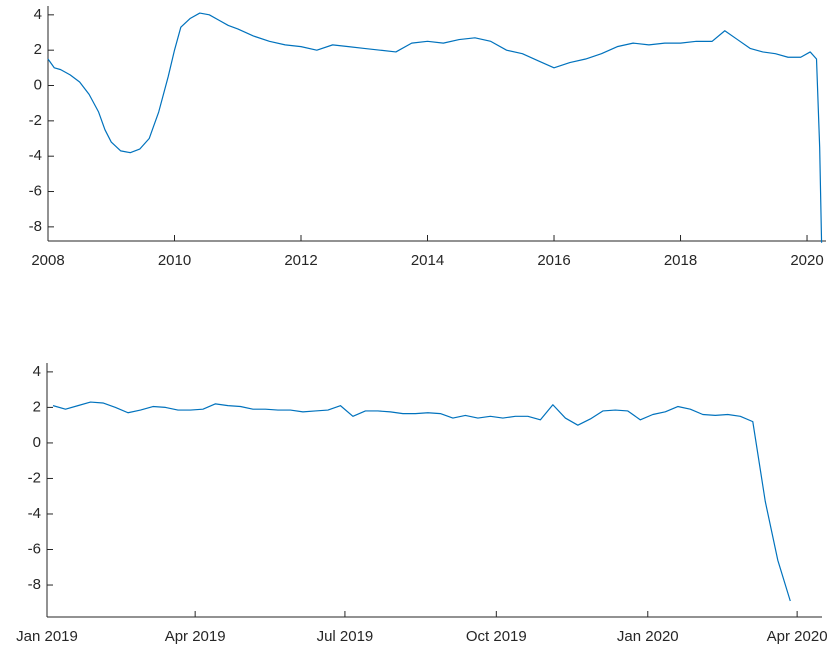 Image resolution: width=835 pixels, height=653 pixels. Describe the element at coordinates (345, 636) in the screenshot. I see `x-tick-label: Jul 2019` at that location.